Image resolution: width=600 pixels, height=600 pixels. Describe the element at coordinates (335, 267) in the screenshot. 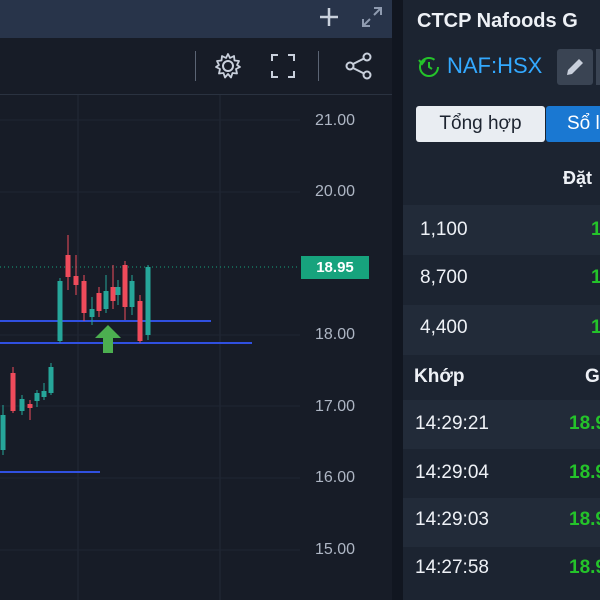

I see `last-price-tag: 18.95` at that location.